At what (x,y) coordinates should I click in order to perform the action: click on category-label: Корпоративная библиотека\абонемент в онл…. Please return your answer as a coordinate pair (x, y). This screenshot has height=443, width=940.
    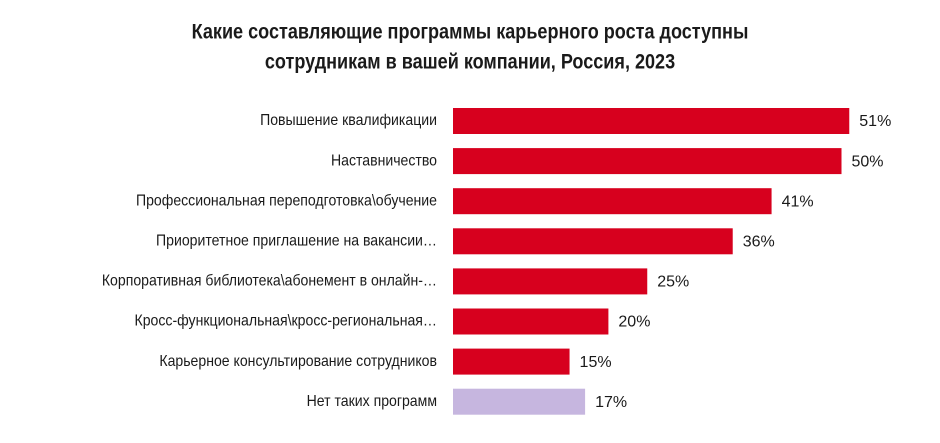
    Looking at the image, I should click on (269, 281).